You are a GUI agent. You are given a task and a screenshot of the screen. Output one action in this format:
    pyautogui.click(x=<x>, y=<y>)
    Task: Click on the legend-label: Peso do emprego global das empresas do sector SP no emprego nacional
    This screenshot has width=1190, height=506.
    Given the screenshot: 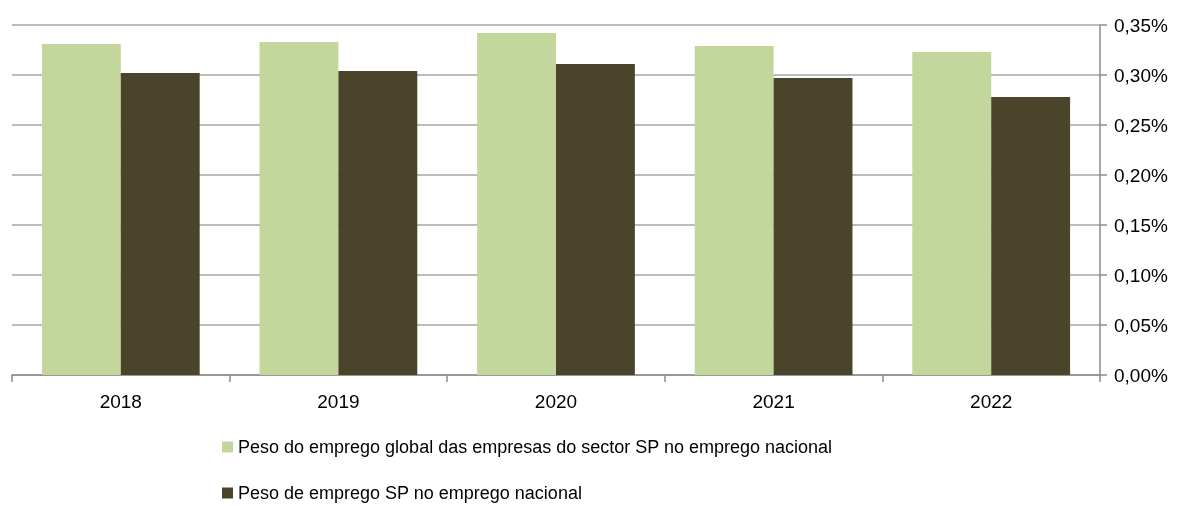 What is the action you would take?
    pyautogui.click(x=535, y=447)
    